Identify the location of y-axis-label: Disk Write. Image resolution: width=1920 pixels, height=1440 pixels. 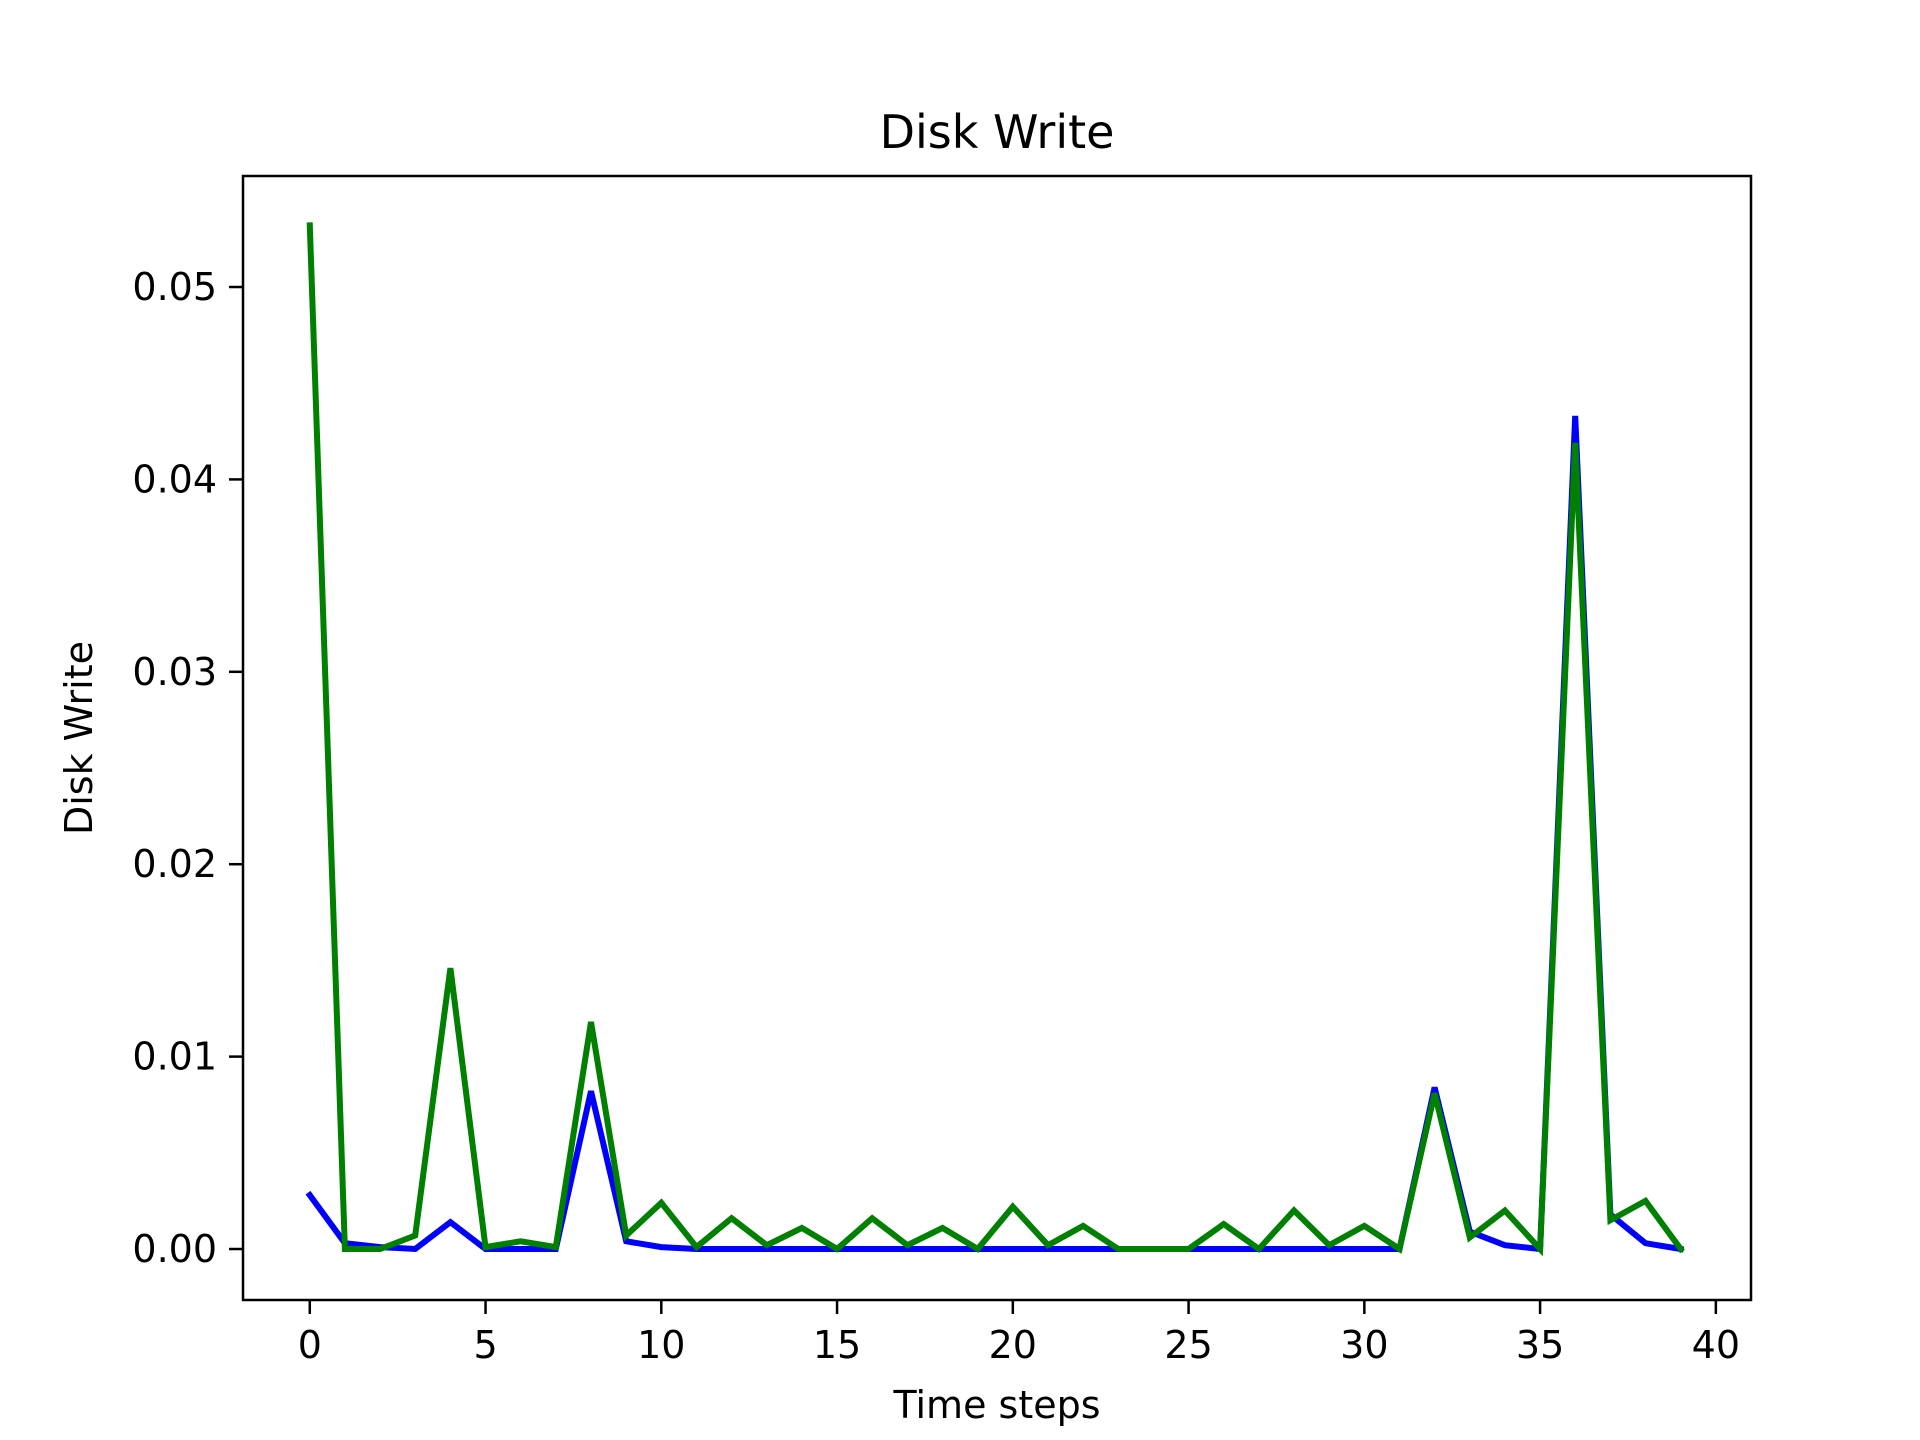
(79, 738).